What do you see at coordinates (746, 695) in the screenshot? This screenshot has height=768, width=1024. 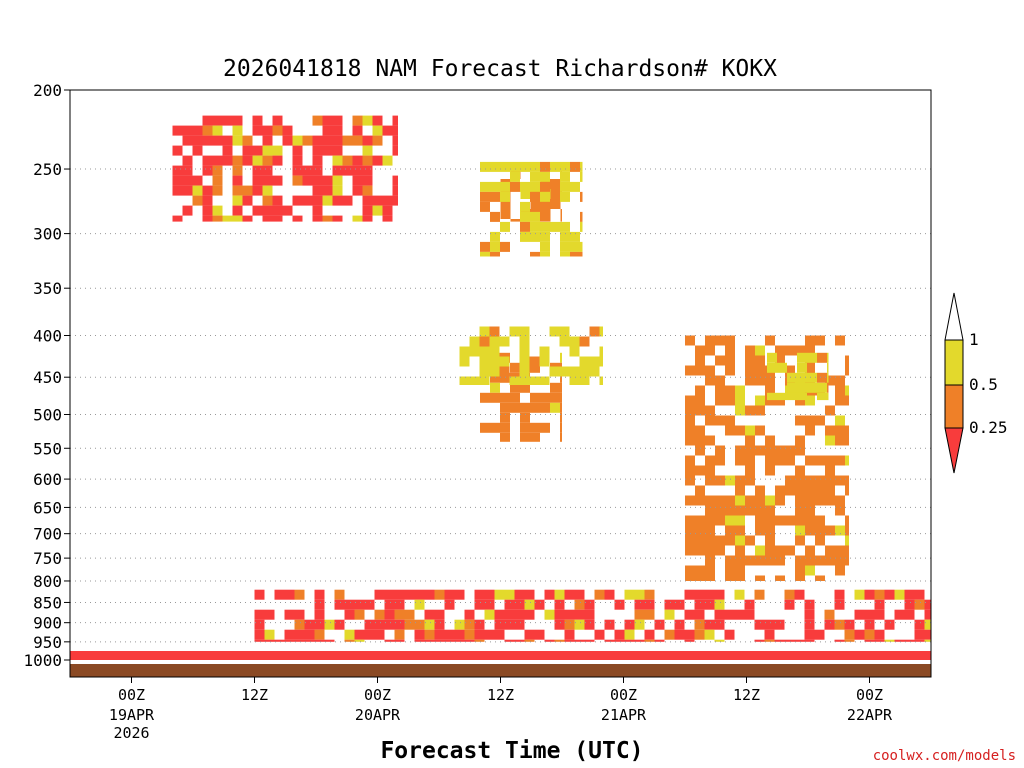 I see `x-tick-label: 12Z` at bounding box center [746, 695].